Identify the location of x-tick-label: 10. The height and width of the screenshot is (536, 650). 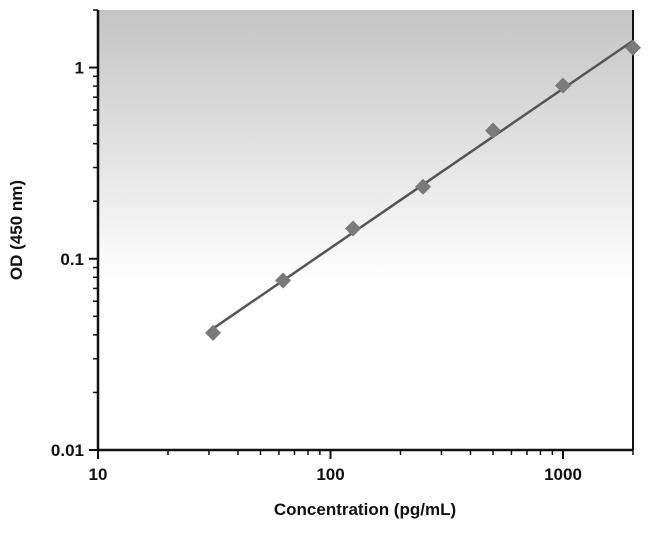
(98, 474).